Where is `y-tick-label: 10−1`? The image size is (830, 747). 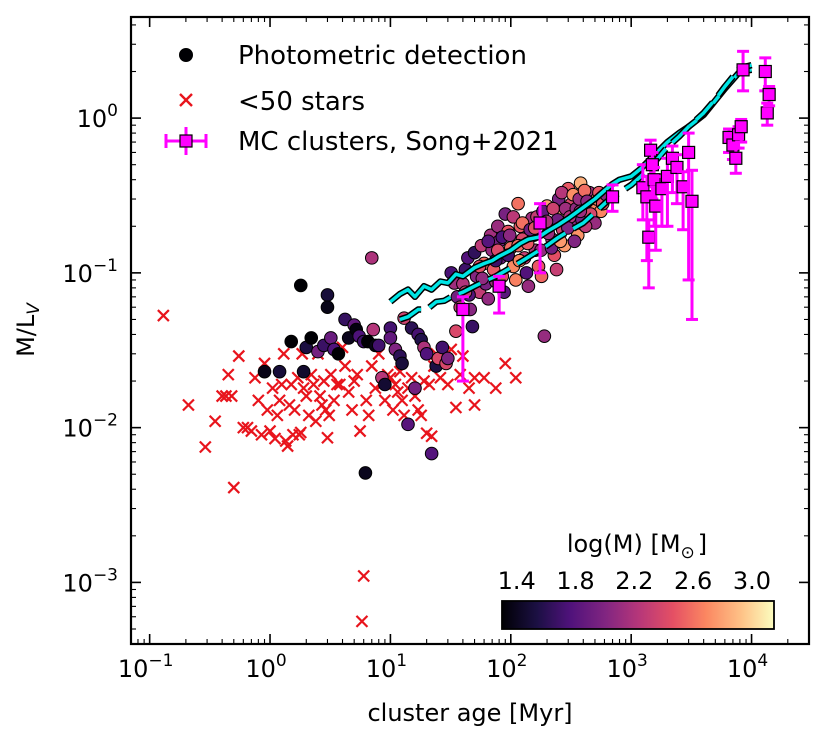 y-tick-label: 10−1 is located at coordinates (90, 272).